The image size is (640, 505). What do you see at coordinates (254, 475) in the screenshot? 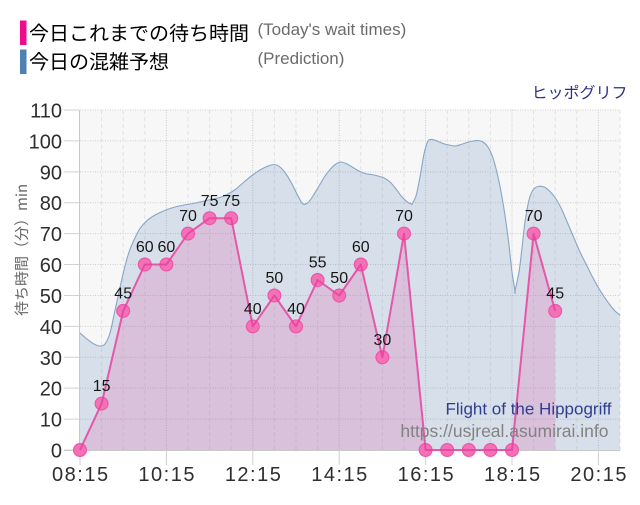
I see `svg-text: 12:15` at bounding box center [254, 475].